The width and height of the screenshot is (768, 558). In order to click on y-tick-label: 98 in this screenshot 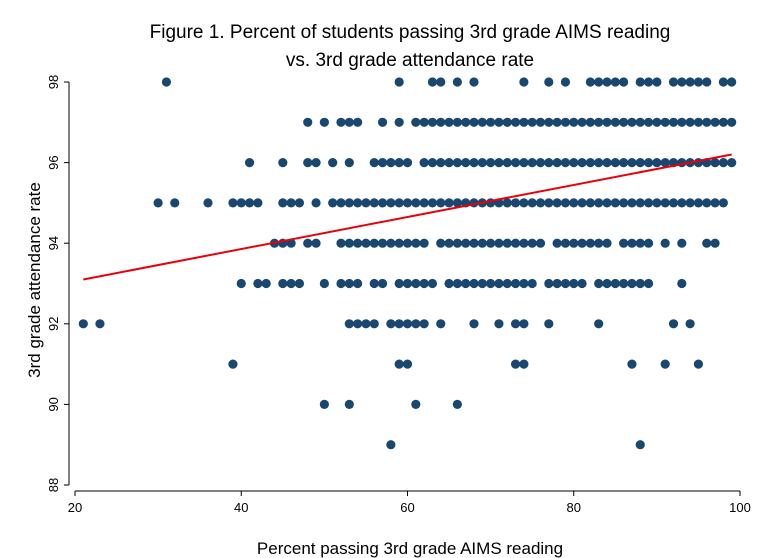, I will do `click(53, 82)`.